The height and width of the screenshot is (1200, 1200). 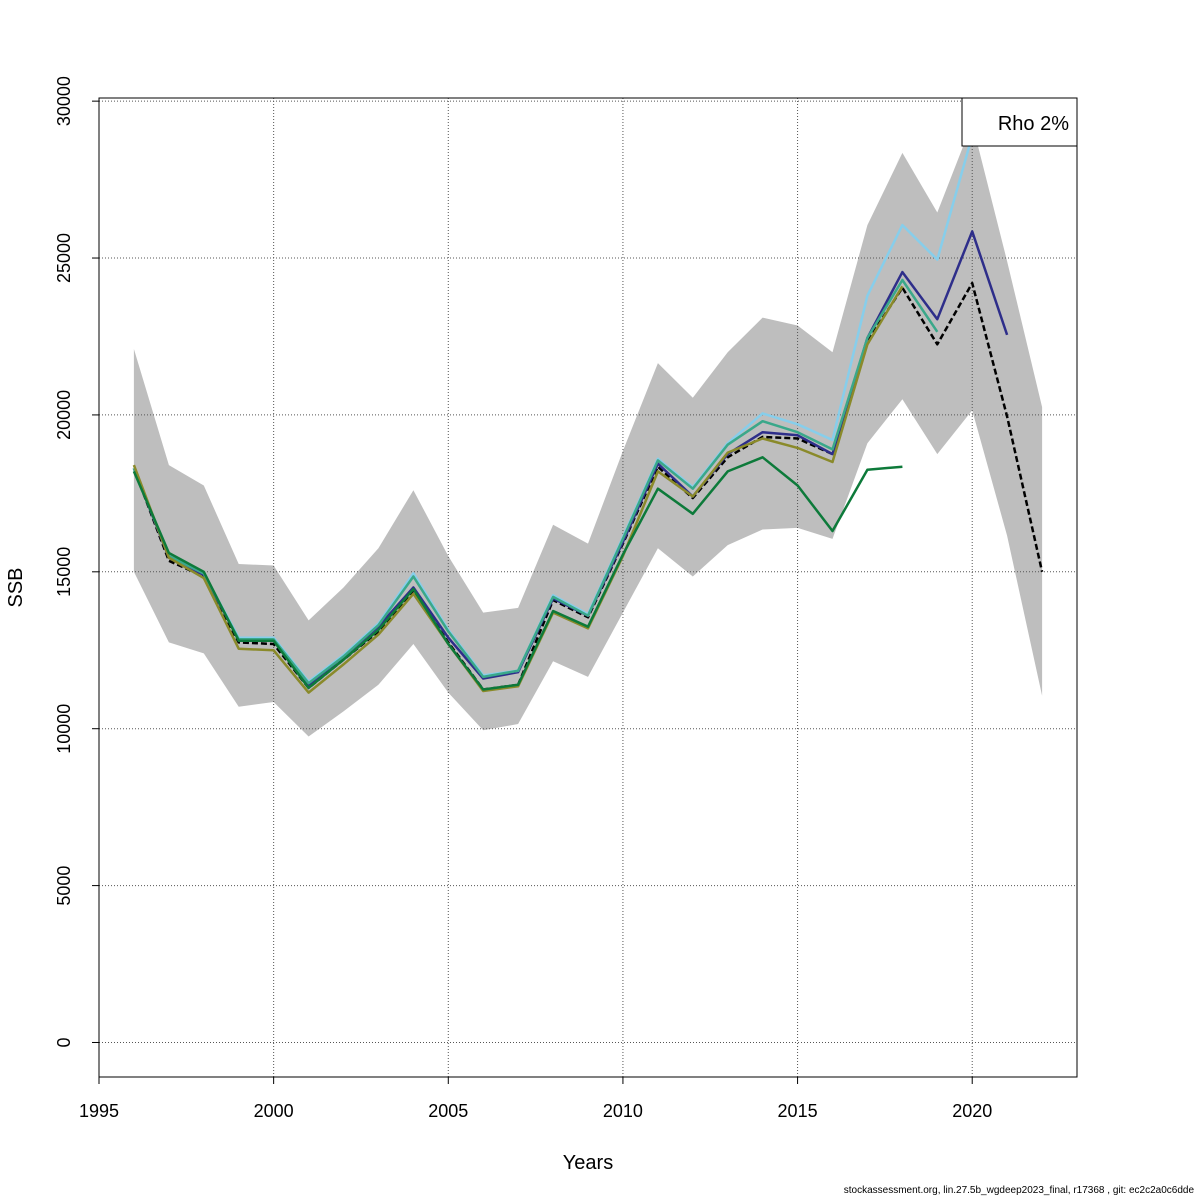 I want to click on x-tick-label: 2000, so click(x=274, y=1111).